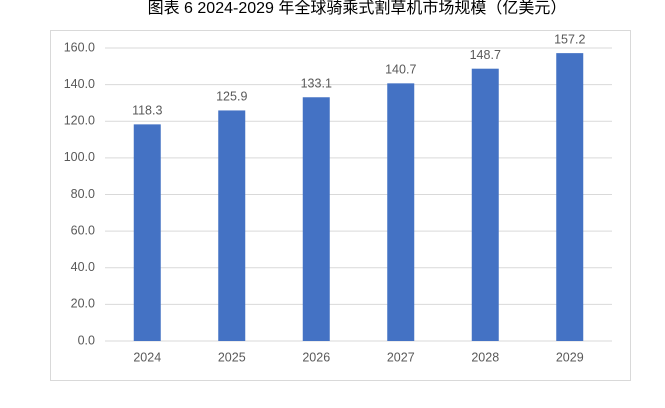 The image size is (665, 408). What do you see at coordinates (83, 230) in the screenshot?
I see `y-tick-label: 60.0` at bounding box center [83, 230].